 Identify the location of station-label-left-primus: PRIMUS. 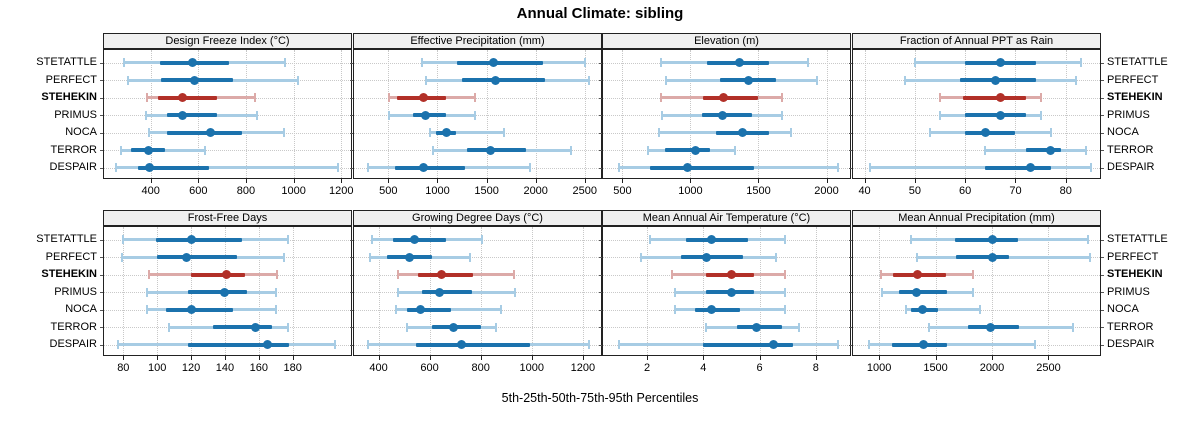
(75, 114).